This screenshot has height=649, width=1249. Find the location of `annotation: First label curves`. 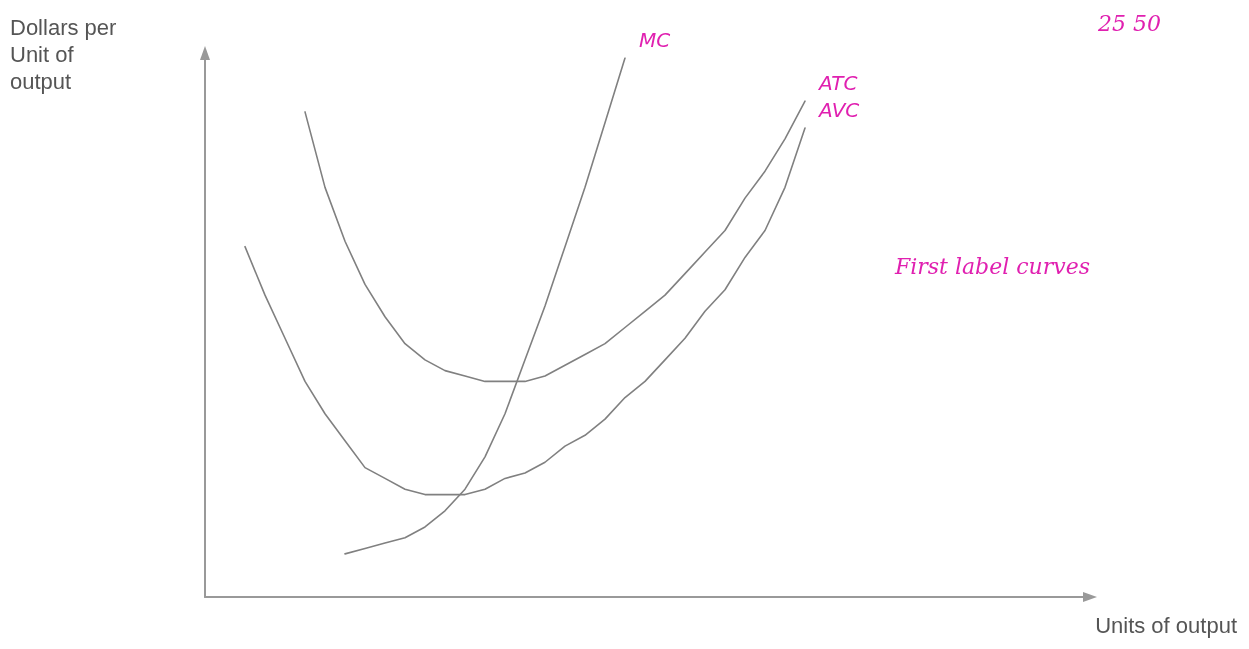

annotation: First label curves is located at coordinates (992, 266).